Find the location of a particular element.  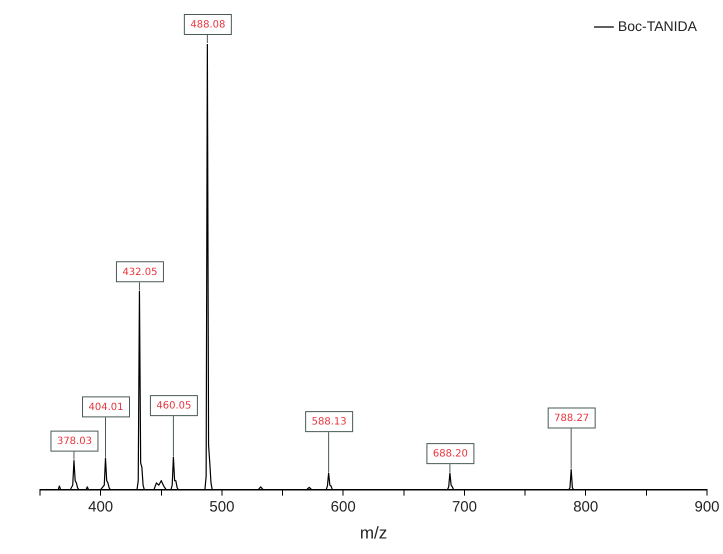

annotation: 588.13 is located at coordinates (329, 422).